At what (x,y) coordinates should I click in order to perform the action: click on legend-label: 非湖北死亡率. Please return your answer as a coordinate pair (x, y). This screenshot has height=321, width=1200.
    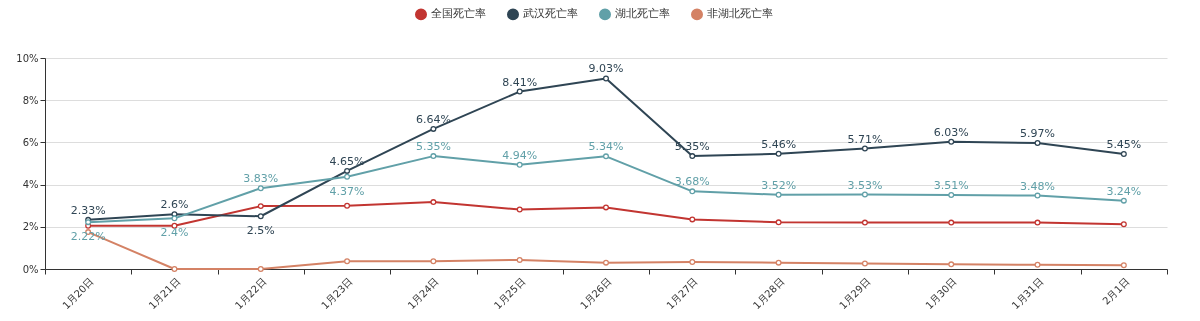
    Looking at the image, I should click on (740, 14).